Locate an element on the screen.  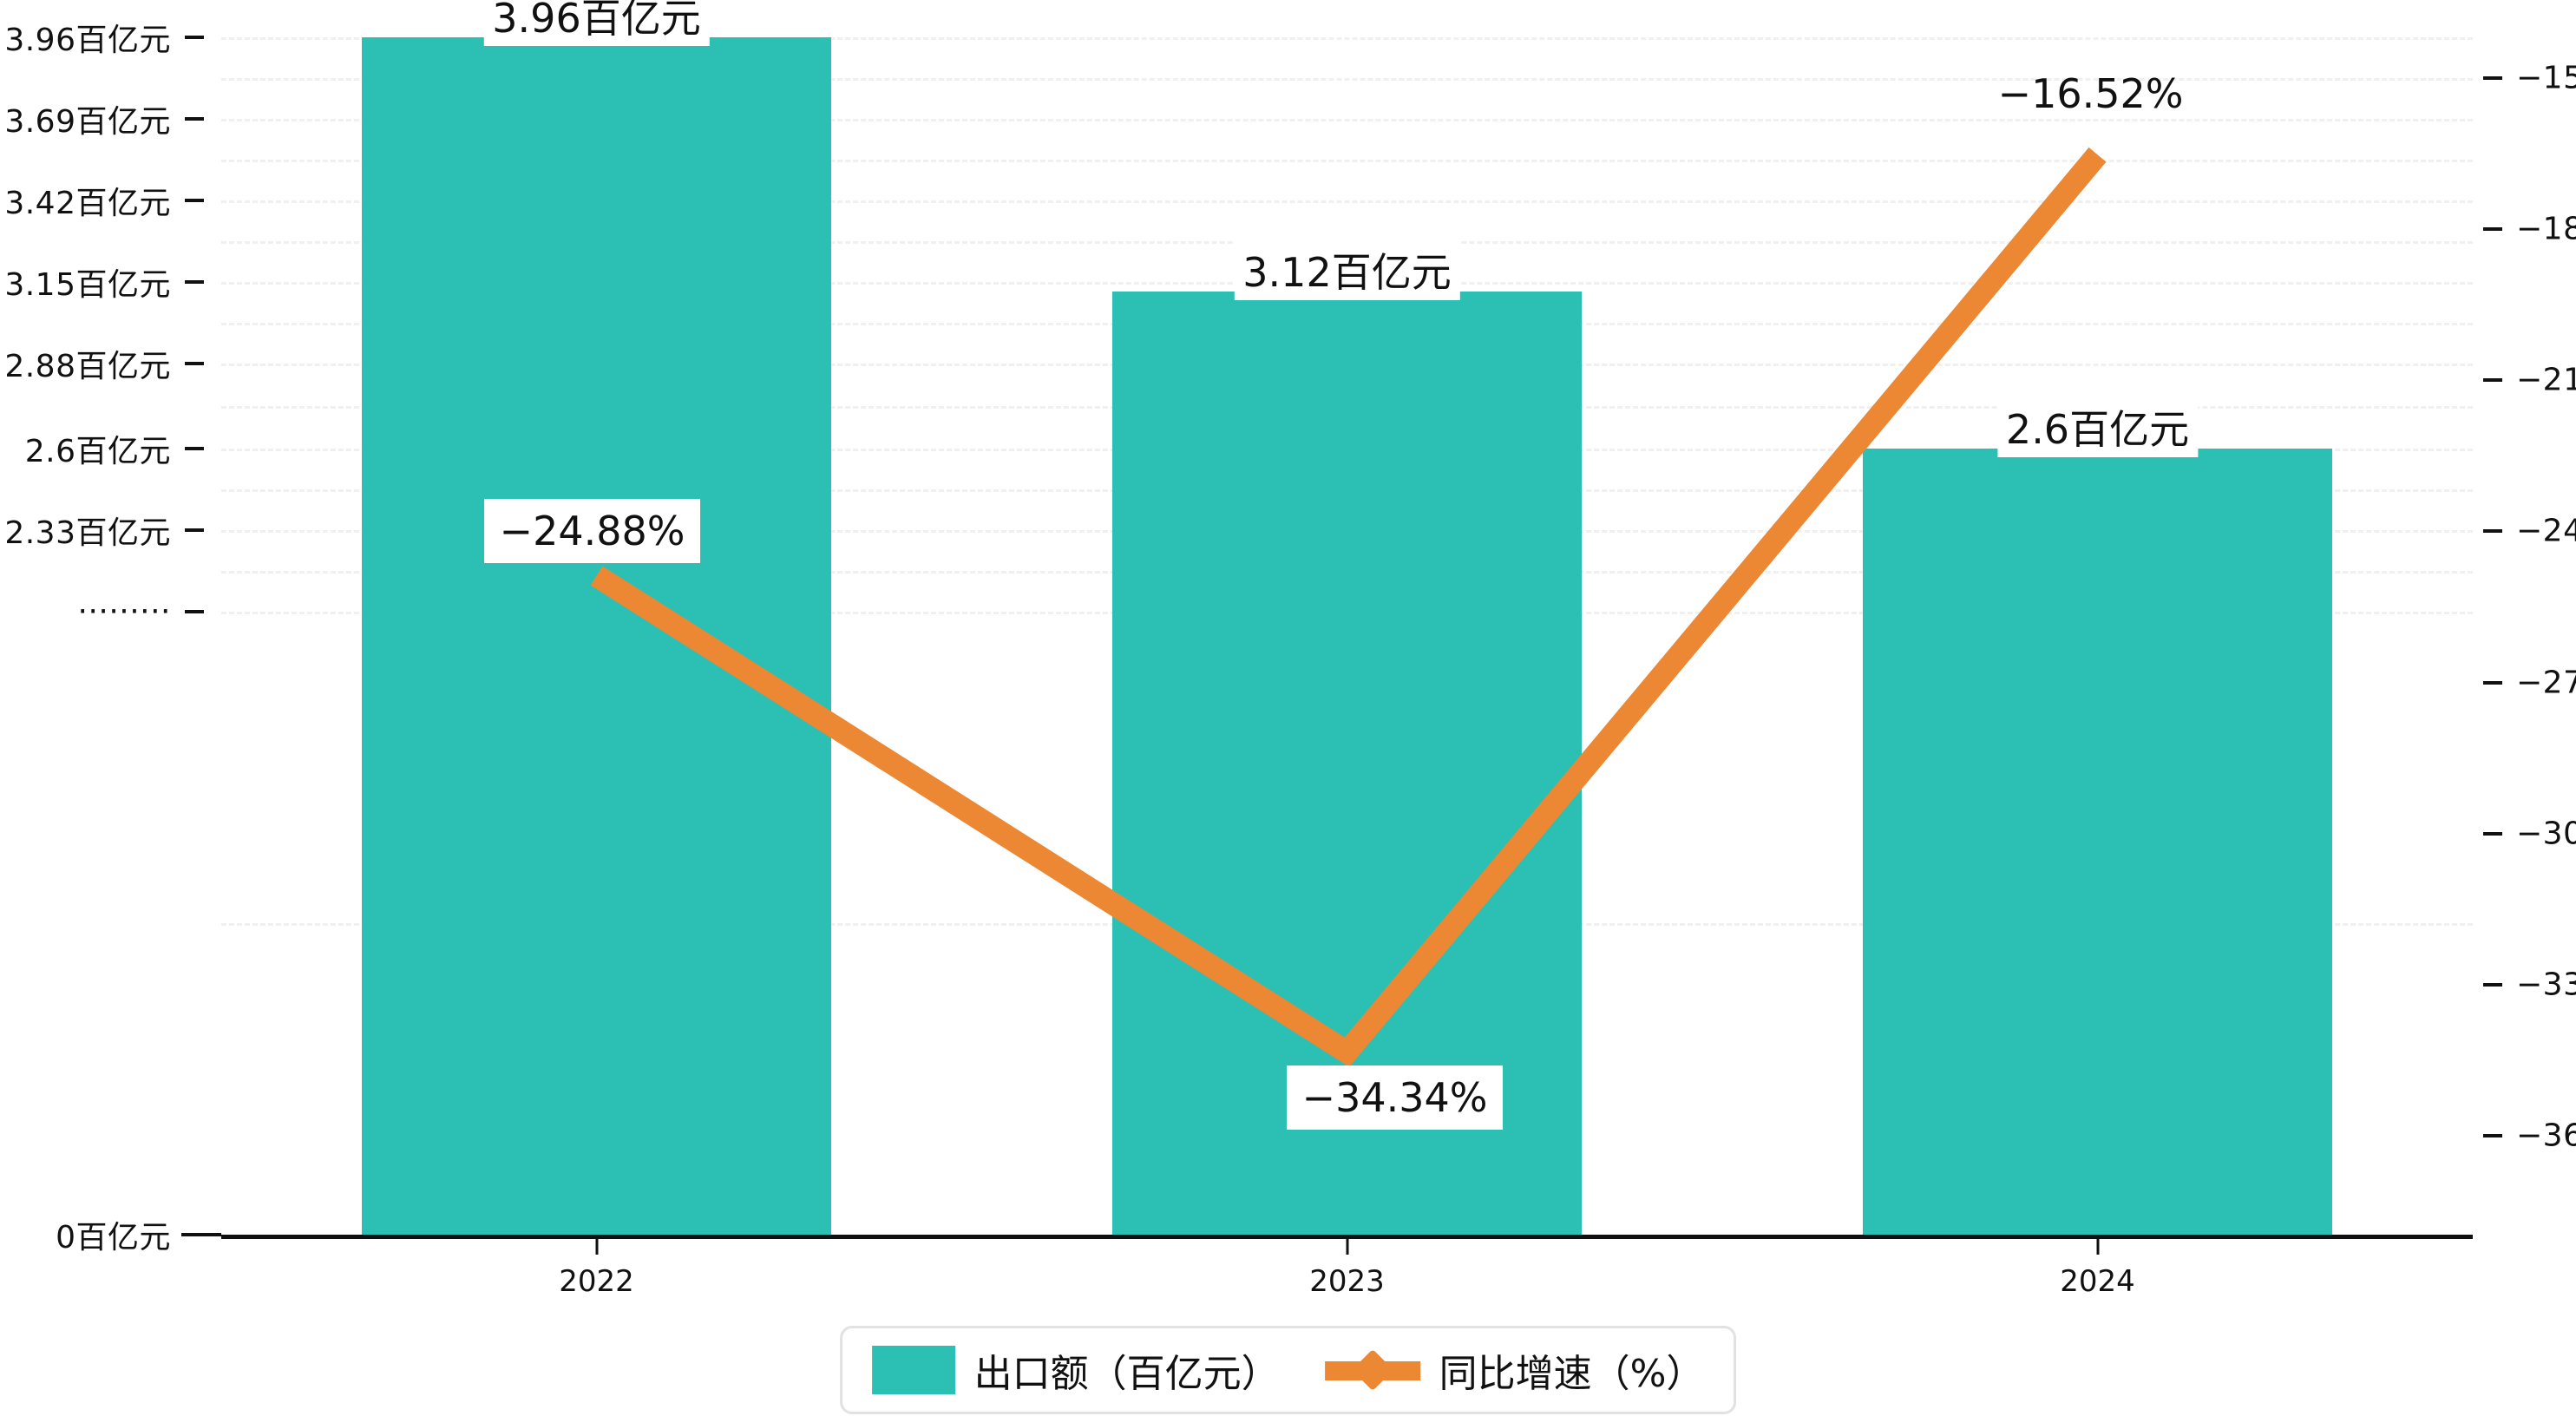
y-axis-left-tick-label: 2.6百亿元 is located at coordinates (97, 451).